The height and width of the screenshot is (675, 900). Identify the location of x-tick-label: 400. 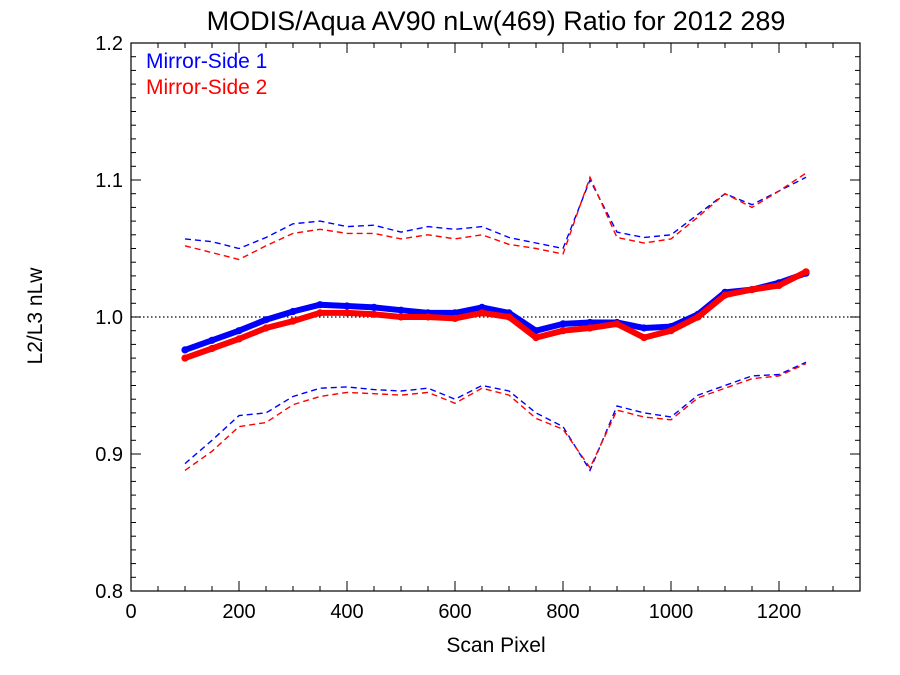
(346, 612).